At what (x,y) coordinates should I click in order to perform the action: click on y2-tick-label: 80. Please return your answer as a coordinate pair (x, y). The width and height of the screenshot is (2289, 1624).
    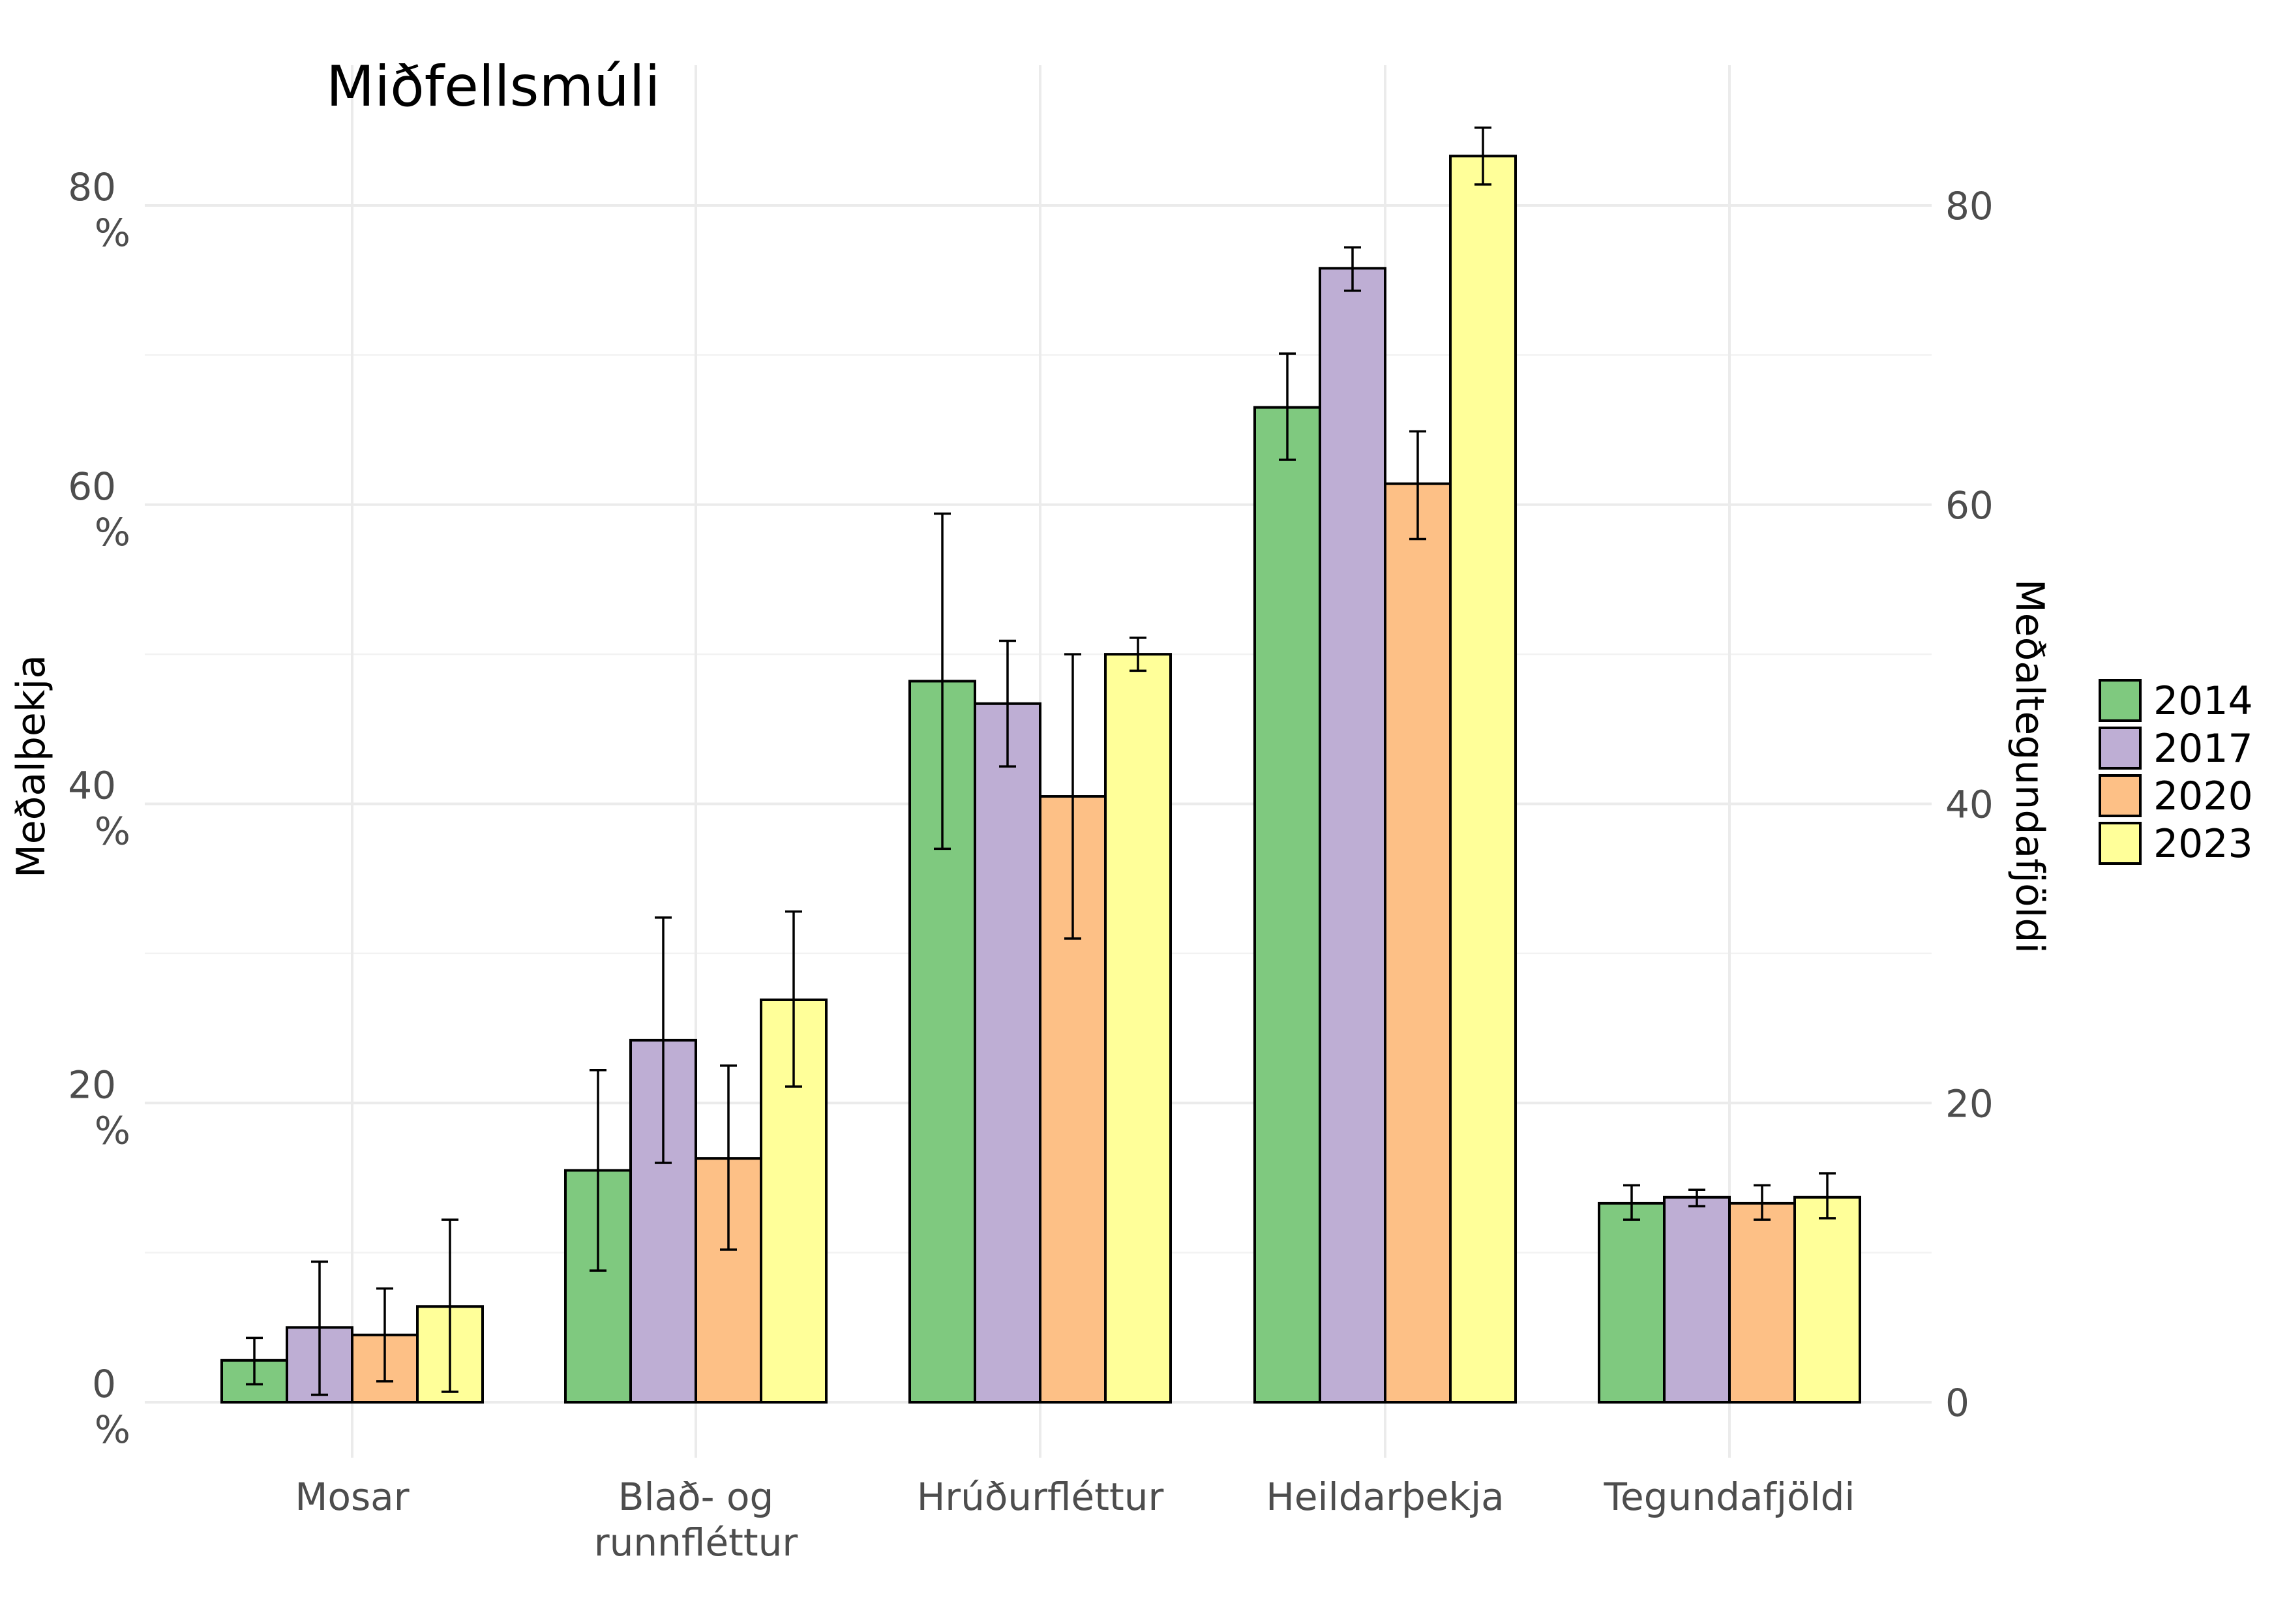
    Looking at the image, I should click on (1969, 206).